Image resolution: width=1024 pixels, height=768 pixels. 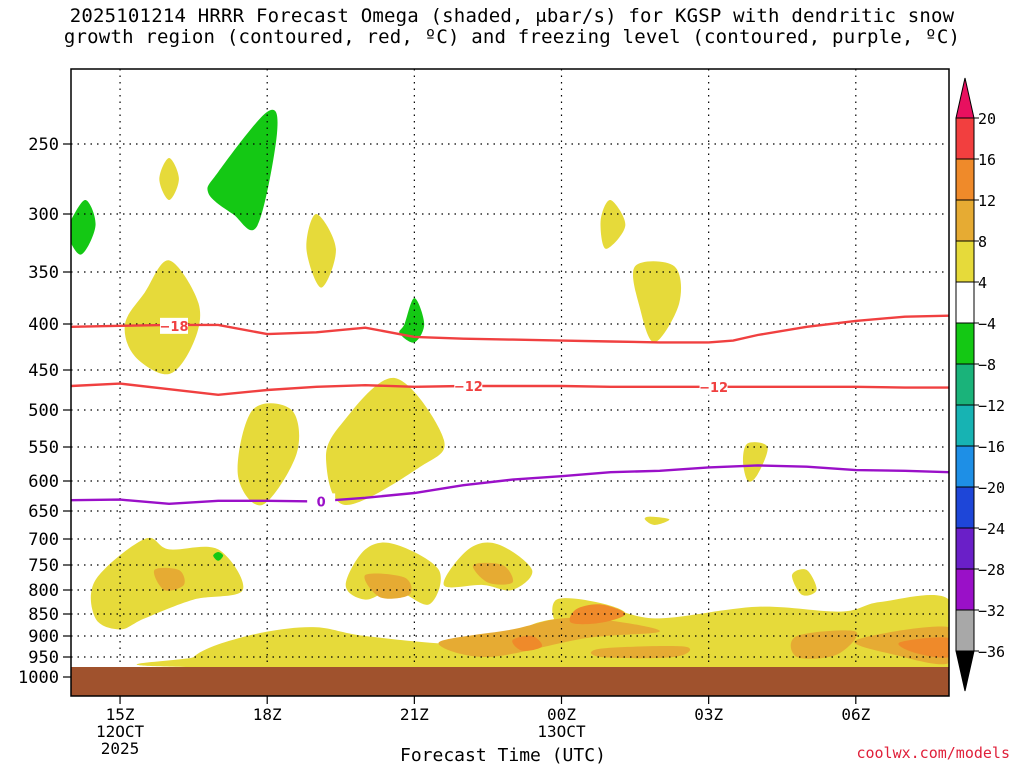 What do you see at coordinates (982, 242) in the screenshot?
I see `colorbar-label-3: 8` at bounding box center [982, 242].